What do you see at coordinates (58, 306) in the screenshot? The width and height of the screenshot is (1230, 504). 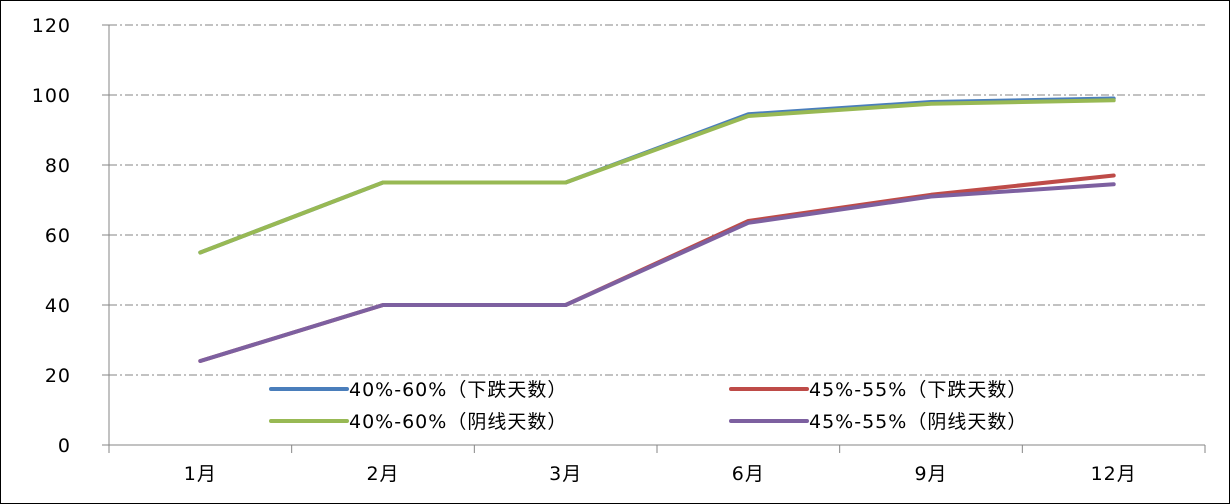 I see `y-tick-label: 40` at bounding box center [58, 306].